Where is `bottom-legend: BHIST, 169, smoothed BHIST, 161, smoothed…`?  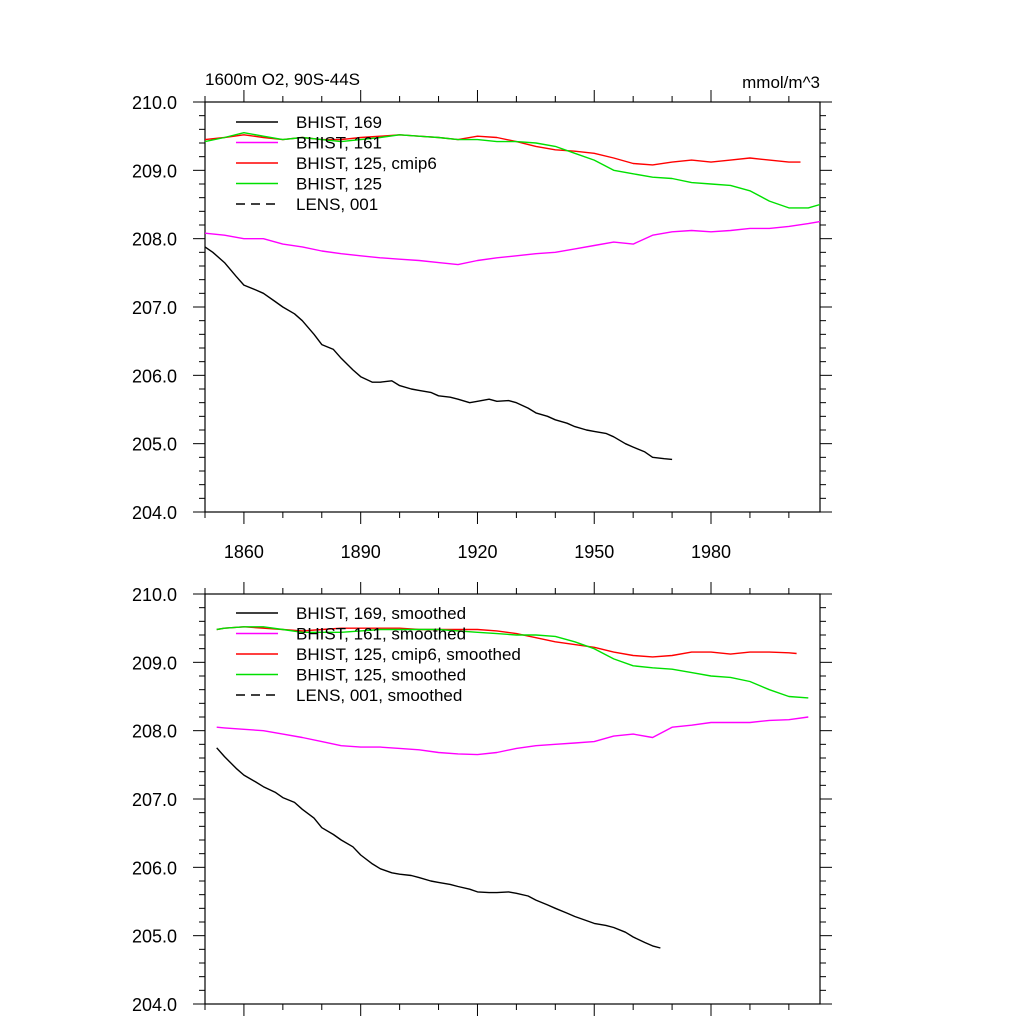 bottom-legend: BHIST, 169, smoothed BHIST, 161, smoothed… is located at coordinates (378, 654).